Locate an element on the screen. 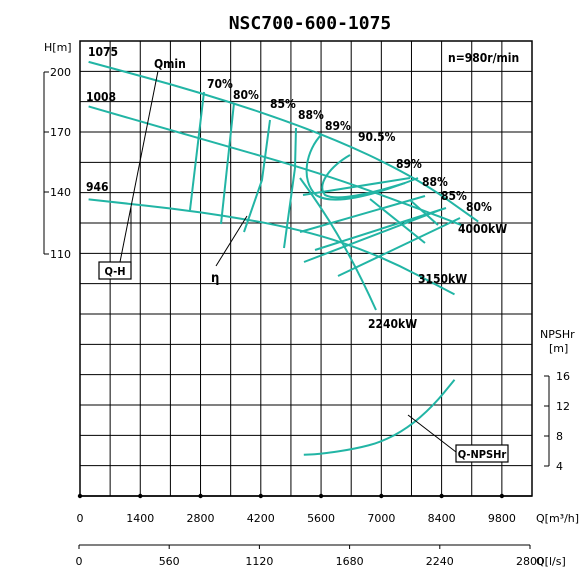 This screenshot has height=571, width=585. head-tick-label: 170 is located at coordinates (60, 132).